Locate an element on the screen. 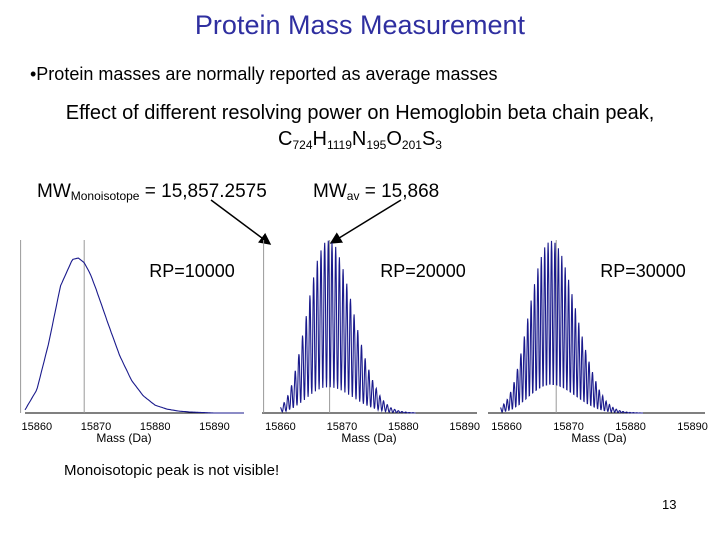 The height and width of the screenshot is (540, 720). chart-title: RP=10000 is located at coordinates (192, 271).